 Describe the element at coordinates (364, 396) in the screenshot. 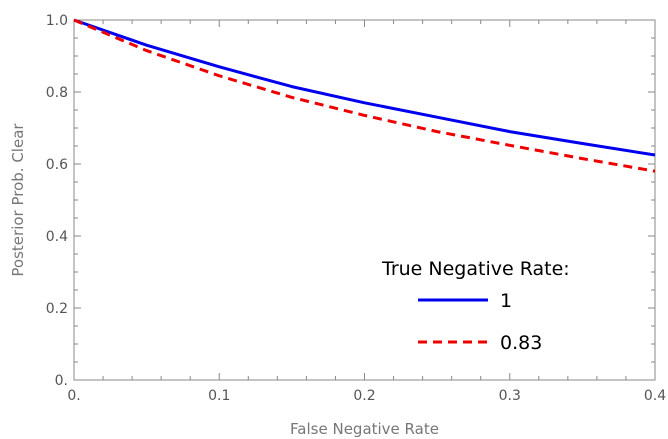

I see `x-tick-label: 0.2` at that location.